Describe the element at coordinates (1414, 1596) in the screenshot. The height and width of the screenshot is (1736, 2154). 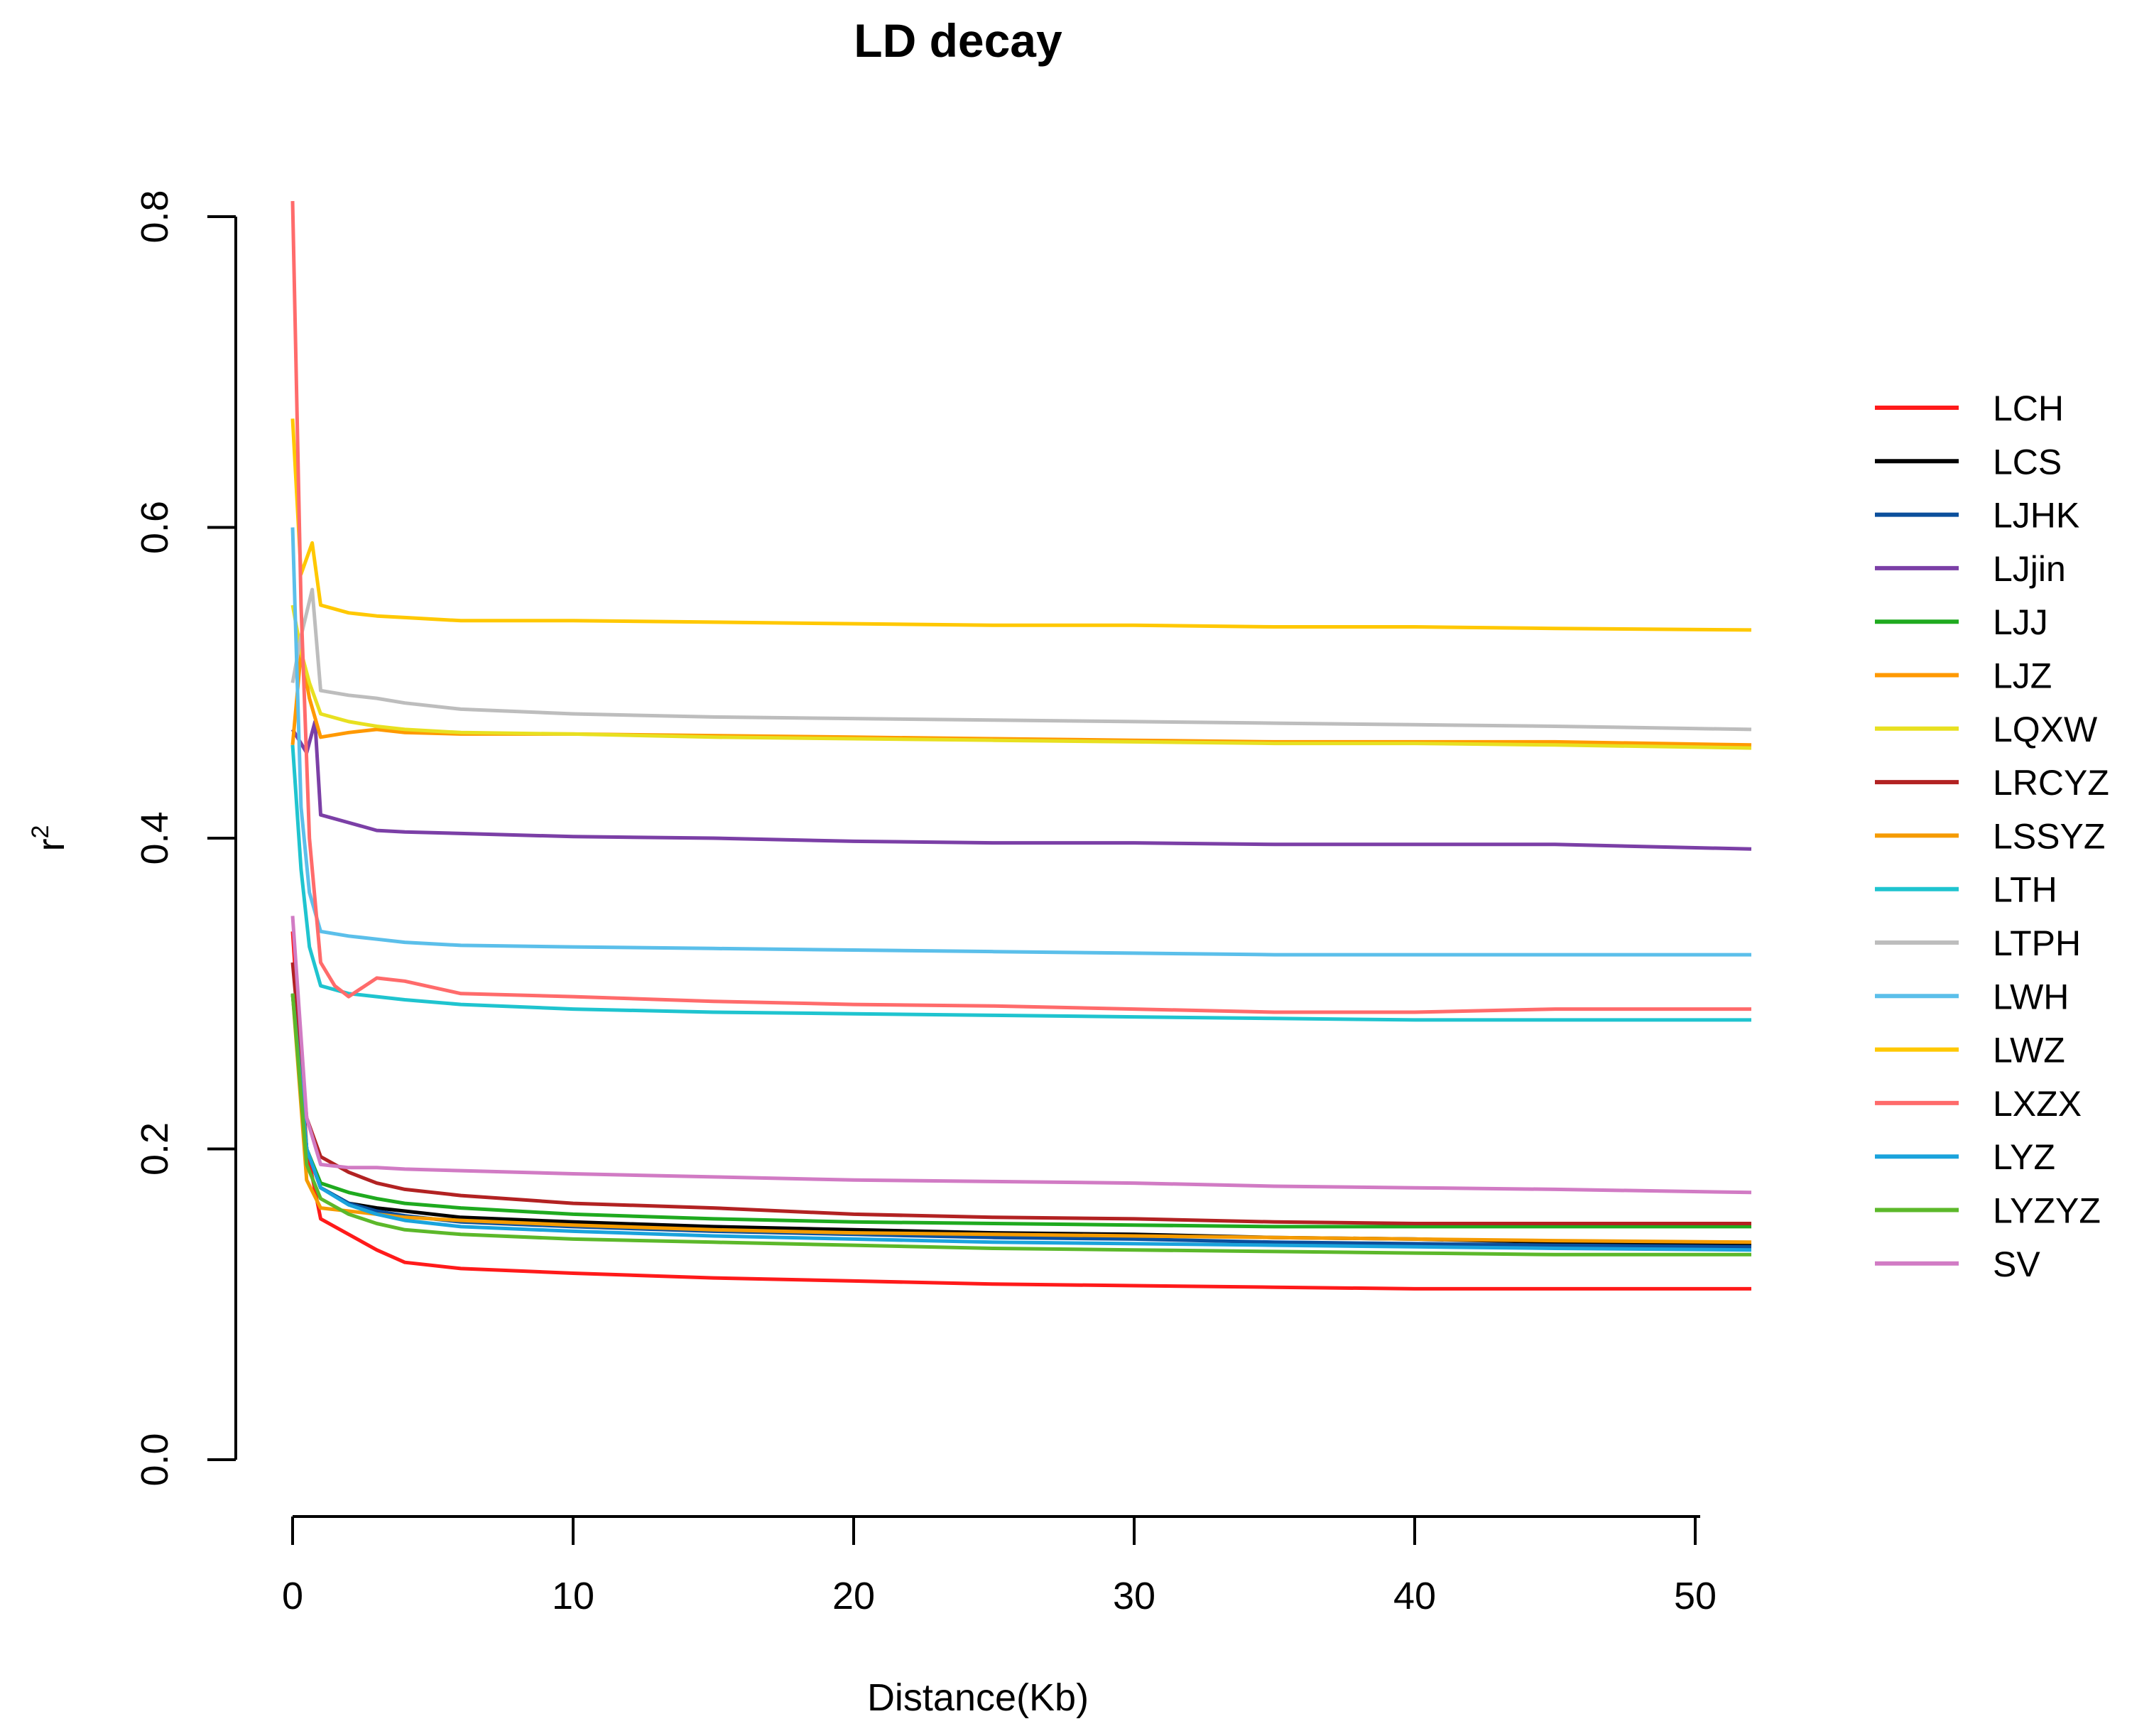
I see `x-tick-label: 40` at that location.